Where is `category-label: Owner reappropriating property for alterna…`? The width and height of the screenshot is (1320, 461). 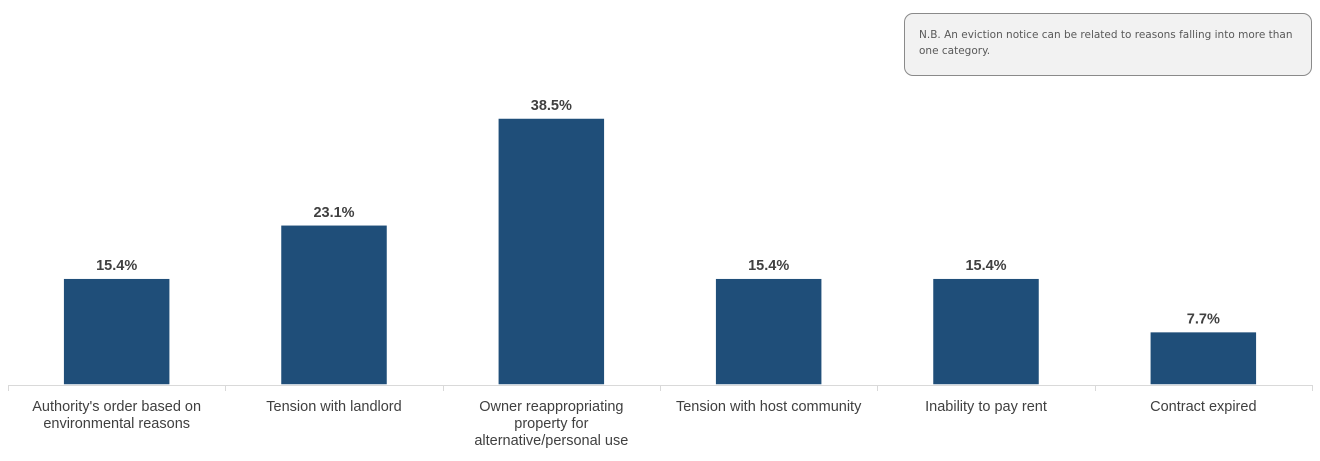
category-label: Owner reappropriating property for alterna… is located at coordinates (551, 424).